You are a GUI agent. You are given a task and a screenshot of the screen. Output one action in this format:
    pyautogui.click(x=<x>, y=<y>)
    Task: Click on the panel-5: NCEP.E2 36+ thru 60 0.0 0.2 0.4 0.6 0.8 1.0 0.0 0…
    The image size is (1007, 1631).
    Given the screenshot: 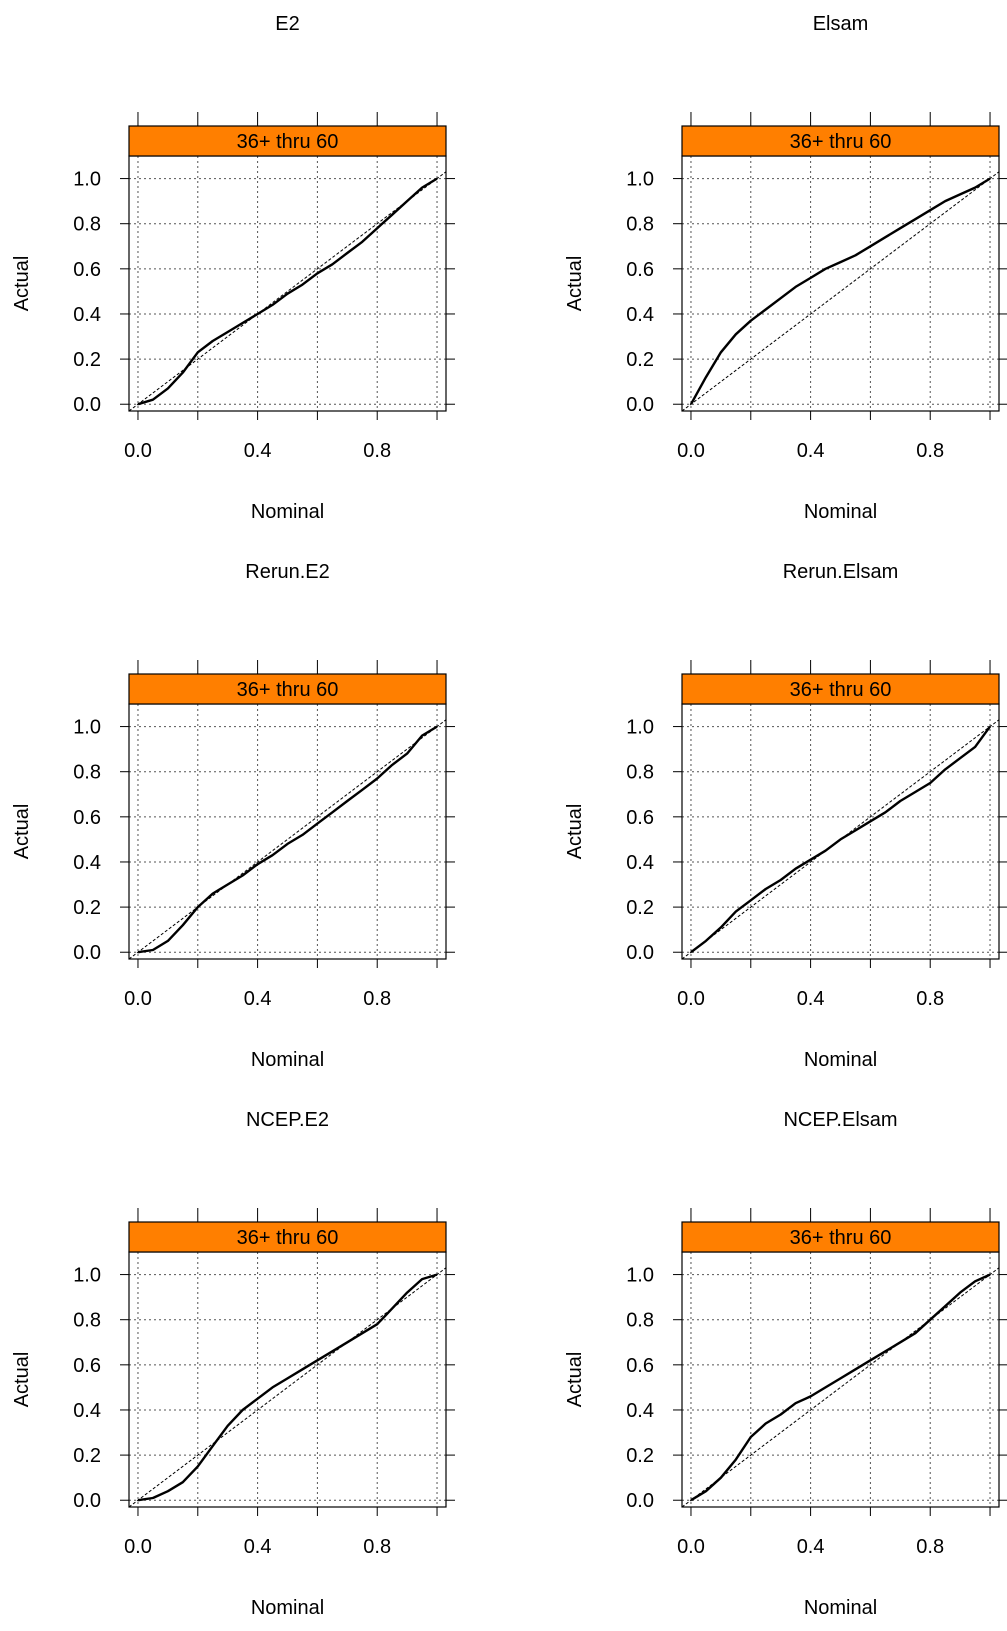 What is the action you would take?
    pyautogui.click(x=233, y=1364)
    